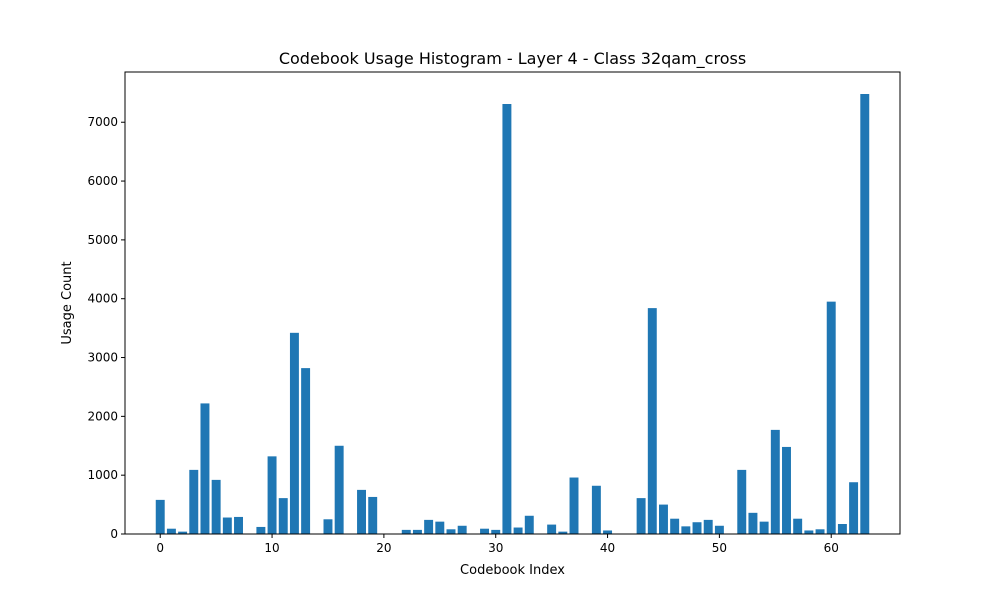 This screenshot has width=1000, height=600. What do you see at coordinates (102, 475) in the screenshot?
I see `y-tick-label: 1000` at bounding box center [102, 475].